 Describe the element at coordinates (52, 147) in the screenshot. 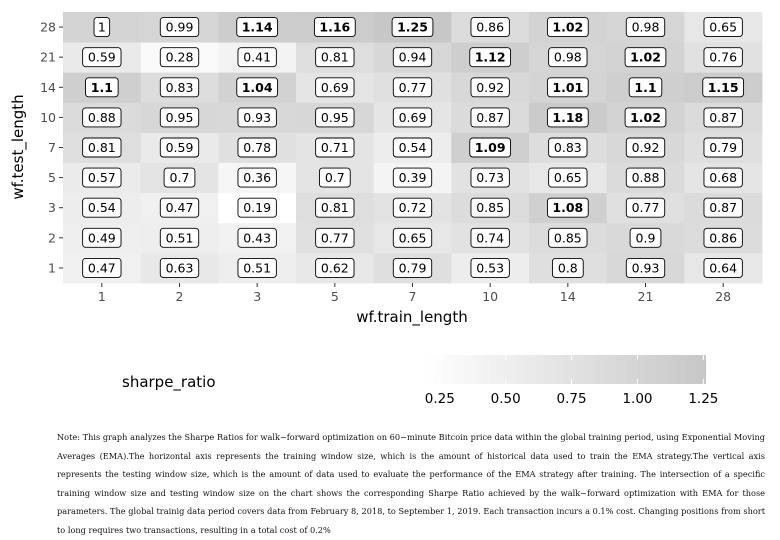

I see `y-tick-label: 7` at that location.